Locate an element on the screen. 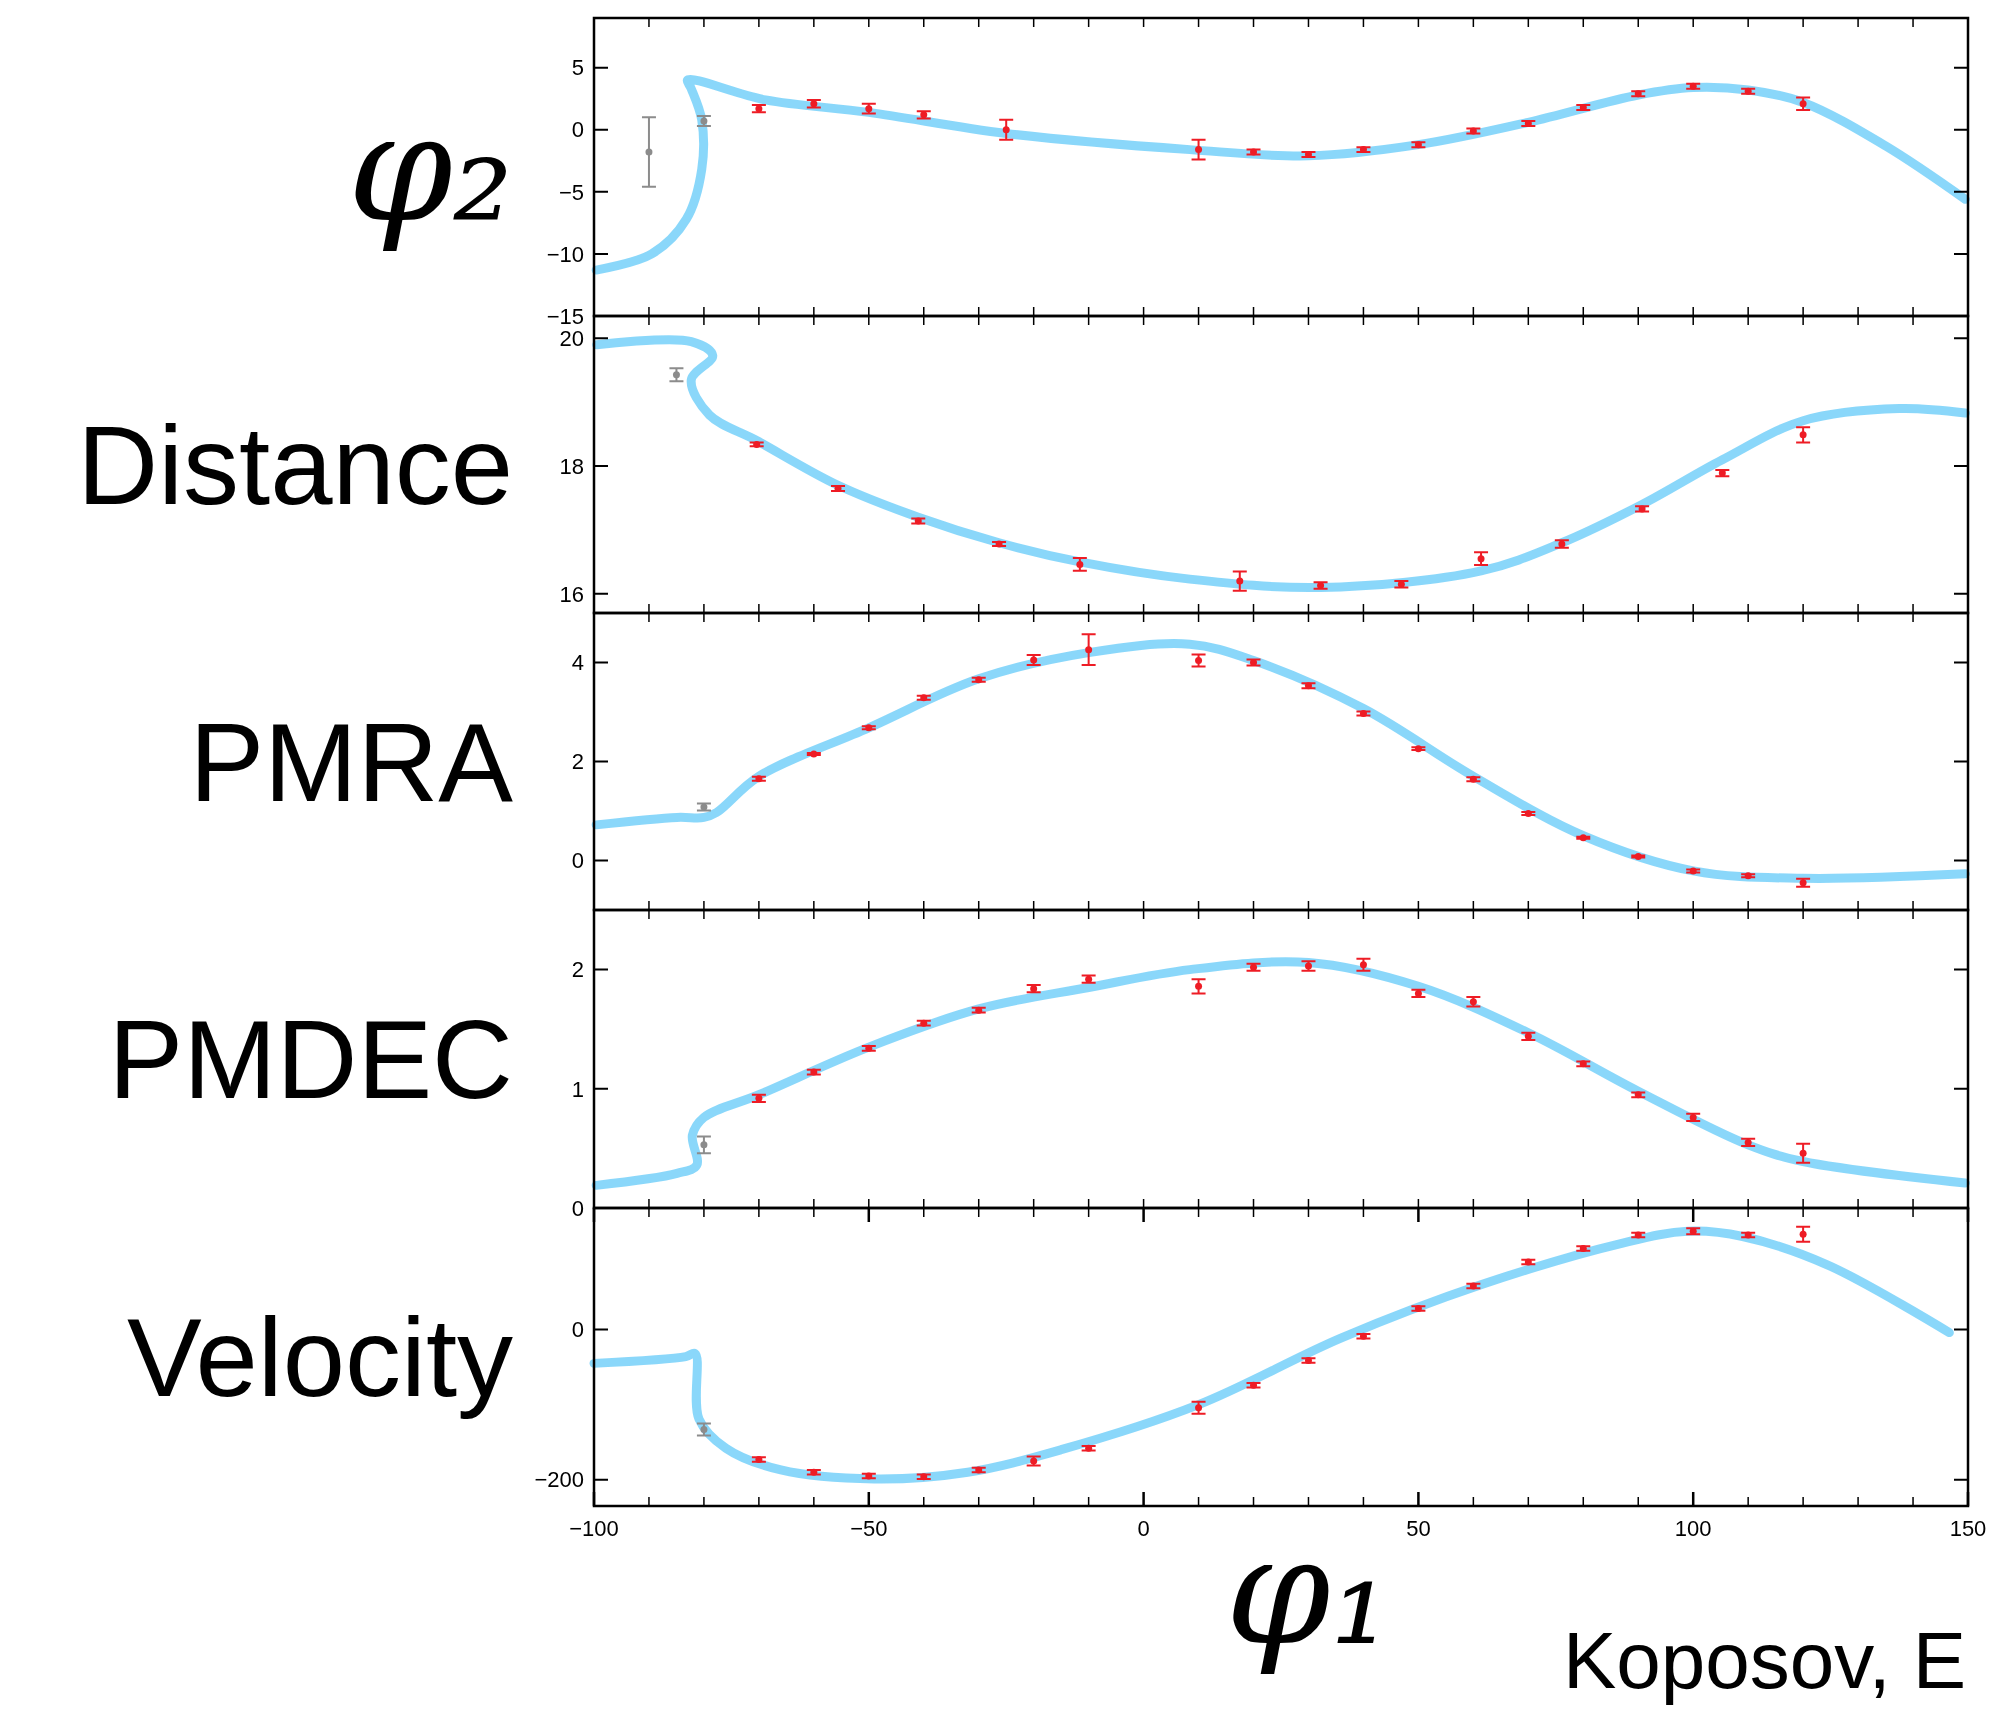 The width and height of the screenshot is (1999, 1714). y-tick-label: −200 is located at coordinates (559, 1480).